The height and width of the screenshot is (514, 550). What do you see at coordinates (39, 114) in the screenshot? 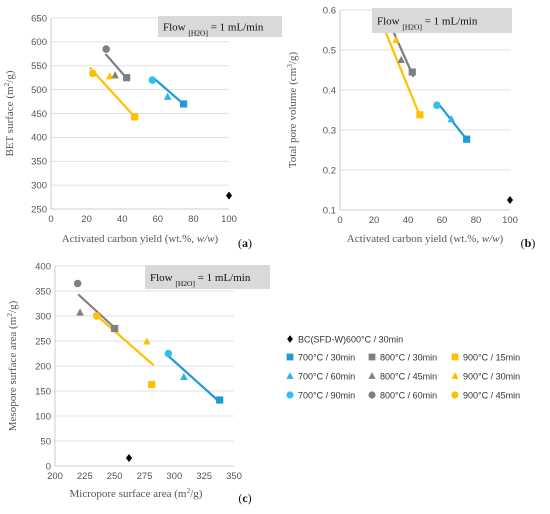
I see `y-tick-label: 450` at bounding box center [39, 114].